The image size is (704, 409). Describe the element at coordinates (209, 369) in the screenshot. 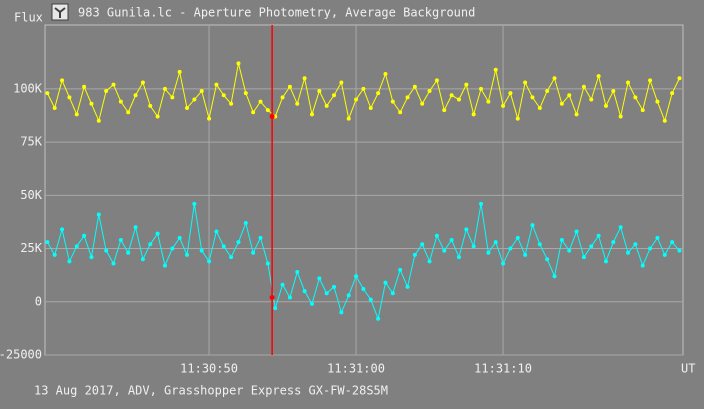

I see `x-tick-label: 11:30:50` at that location.